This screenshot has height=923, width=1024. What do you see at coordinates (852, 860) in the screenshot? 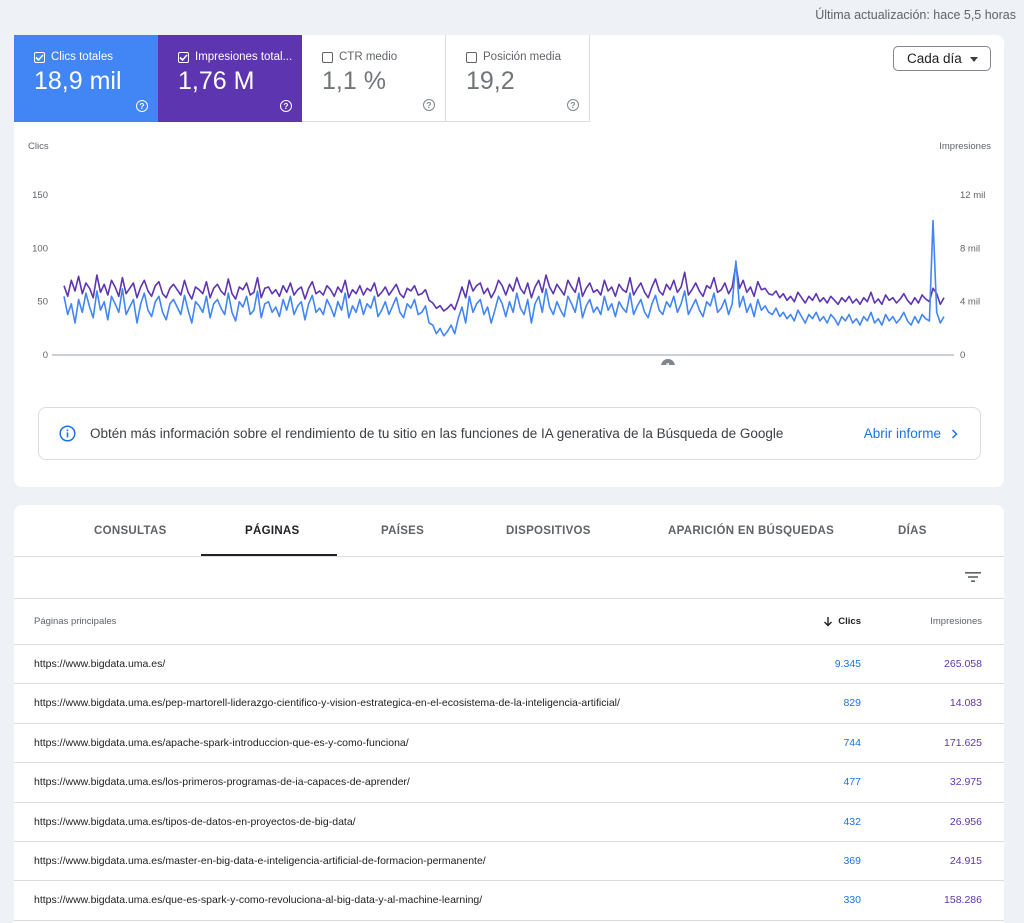
I see `row-clicks: 369` at bounding box center [852, 860].